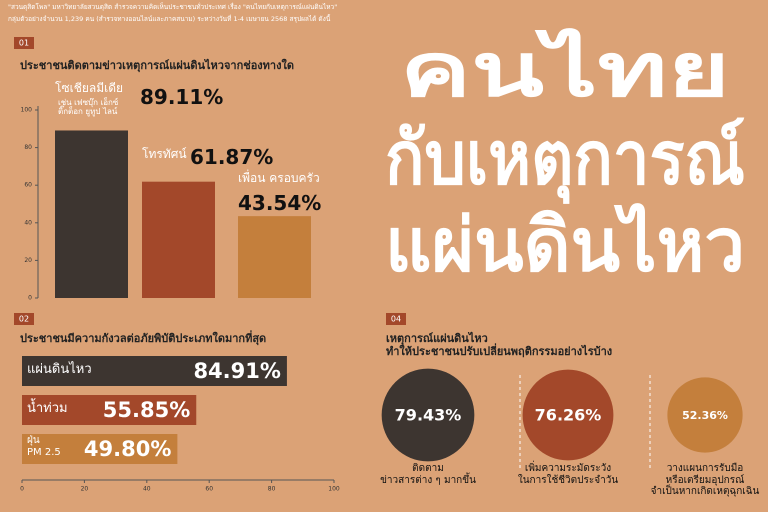 The height and width of the screenshot is (512, 768). I want to click on x-tick-label: 60, so click(209, 489).